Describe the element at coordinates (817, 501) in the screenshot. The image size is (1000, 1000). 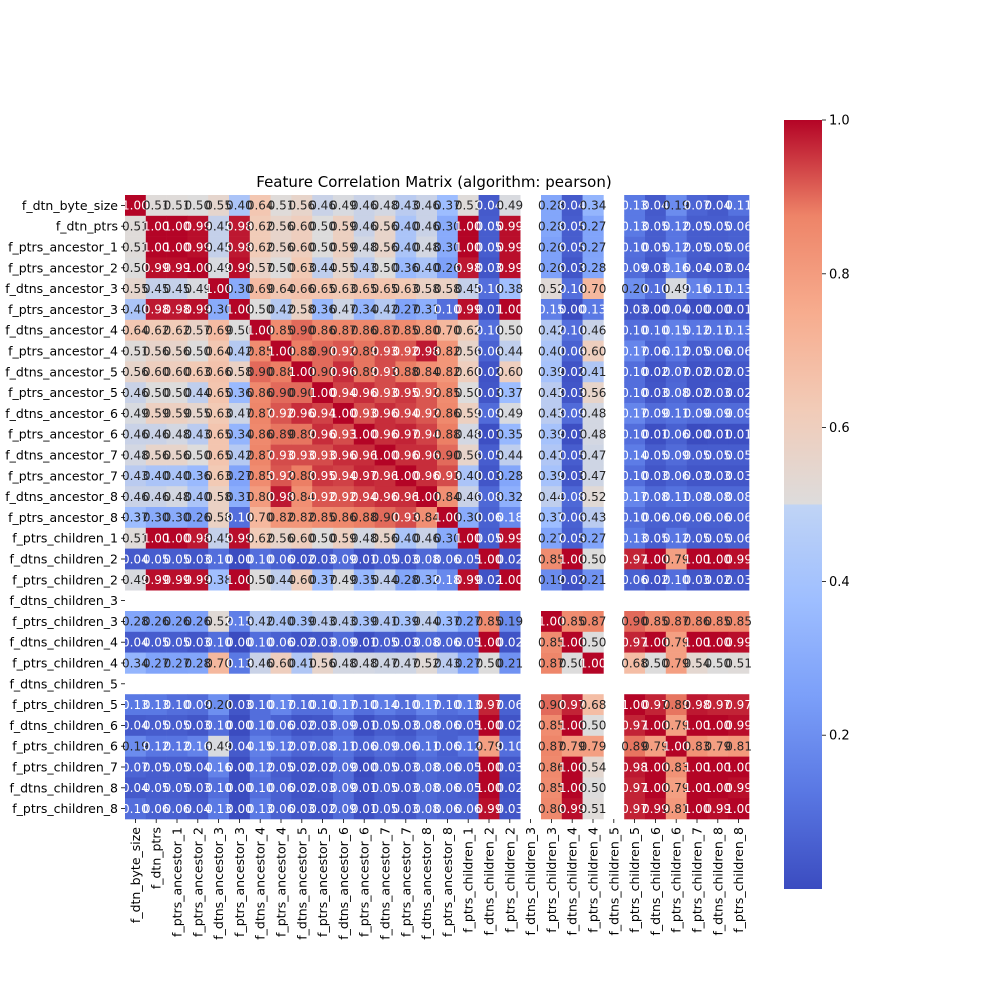
I see `colorbar: 0.20.40.60.81.0` at that location.